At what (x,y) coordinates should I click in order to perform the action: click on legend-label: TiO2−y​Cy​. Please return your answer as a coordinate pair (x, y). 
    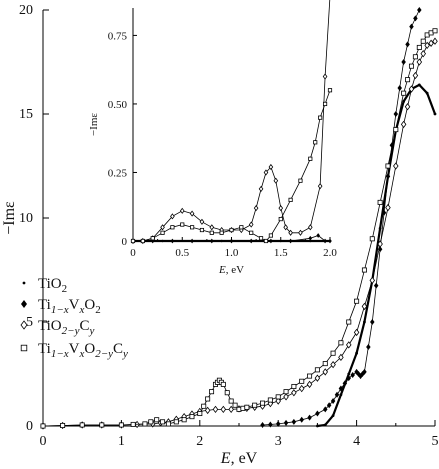
    Looking at the image, I should click on (66, 327).